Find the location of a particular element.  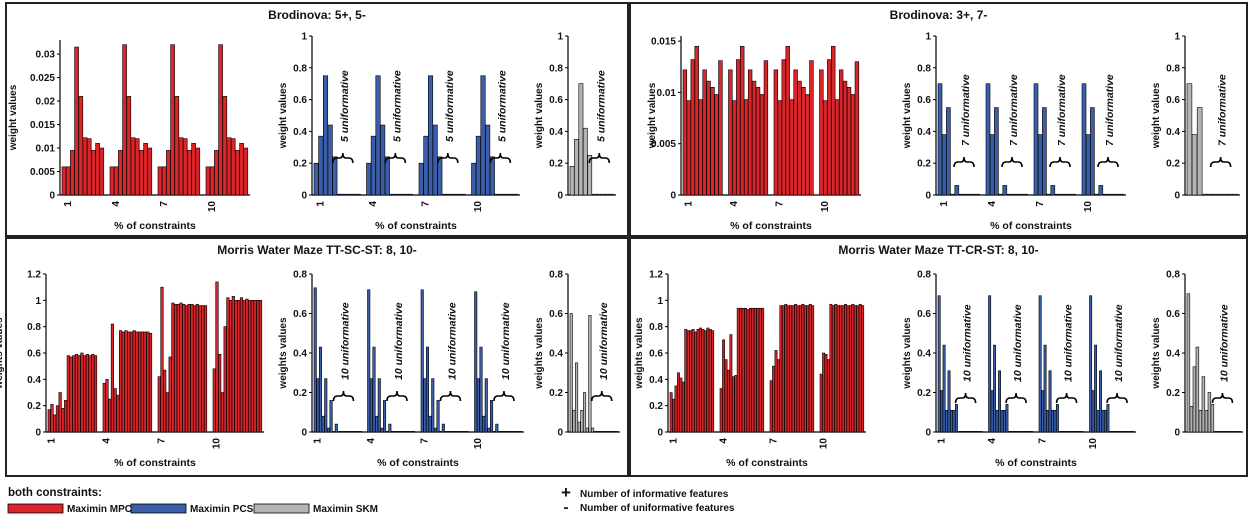

y-tick-label: 0.015 is located at coordinates (42, 125).